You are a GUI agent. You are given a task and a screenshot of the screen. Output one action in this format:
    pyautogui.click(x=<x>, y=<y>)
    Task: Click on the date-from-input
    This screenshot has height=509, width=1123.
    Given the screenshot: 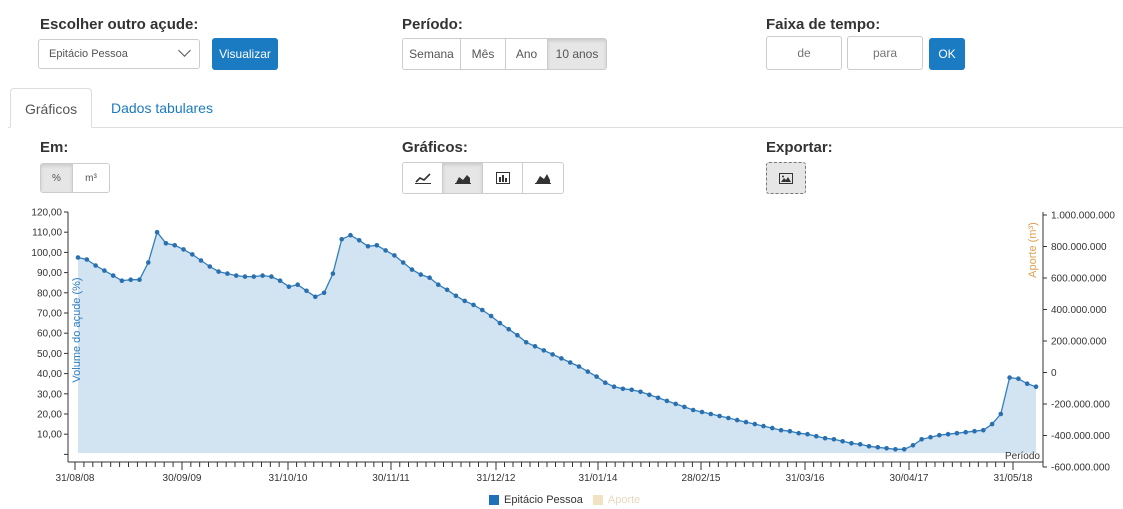 What is the action you would take?
    pyautogui.click(x=804, y=53)
    